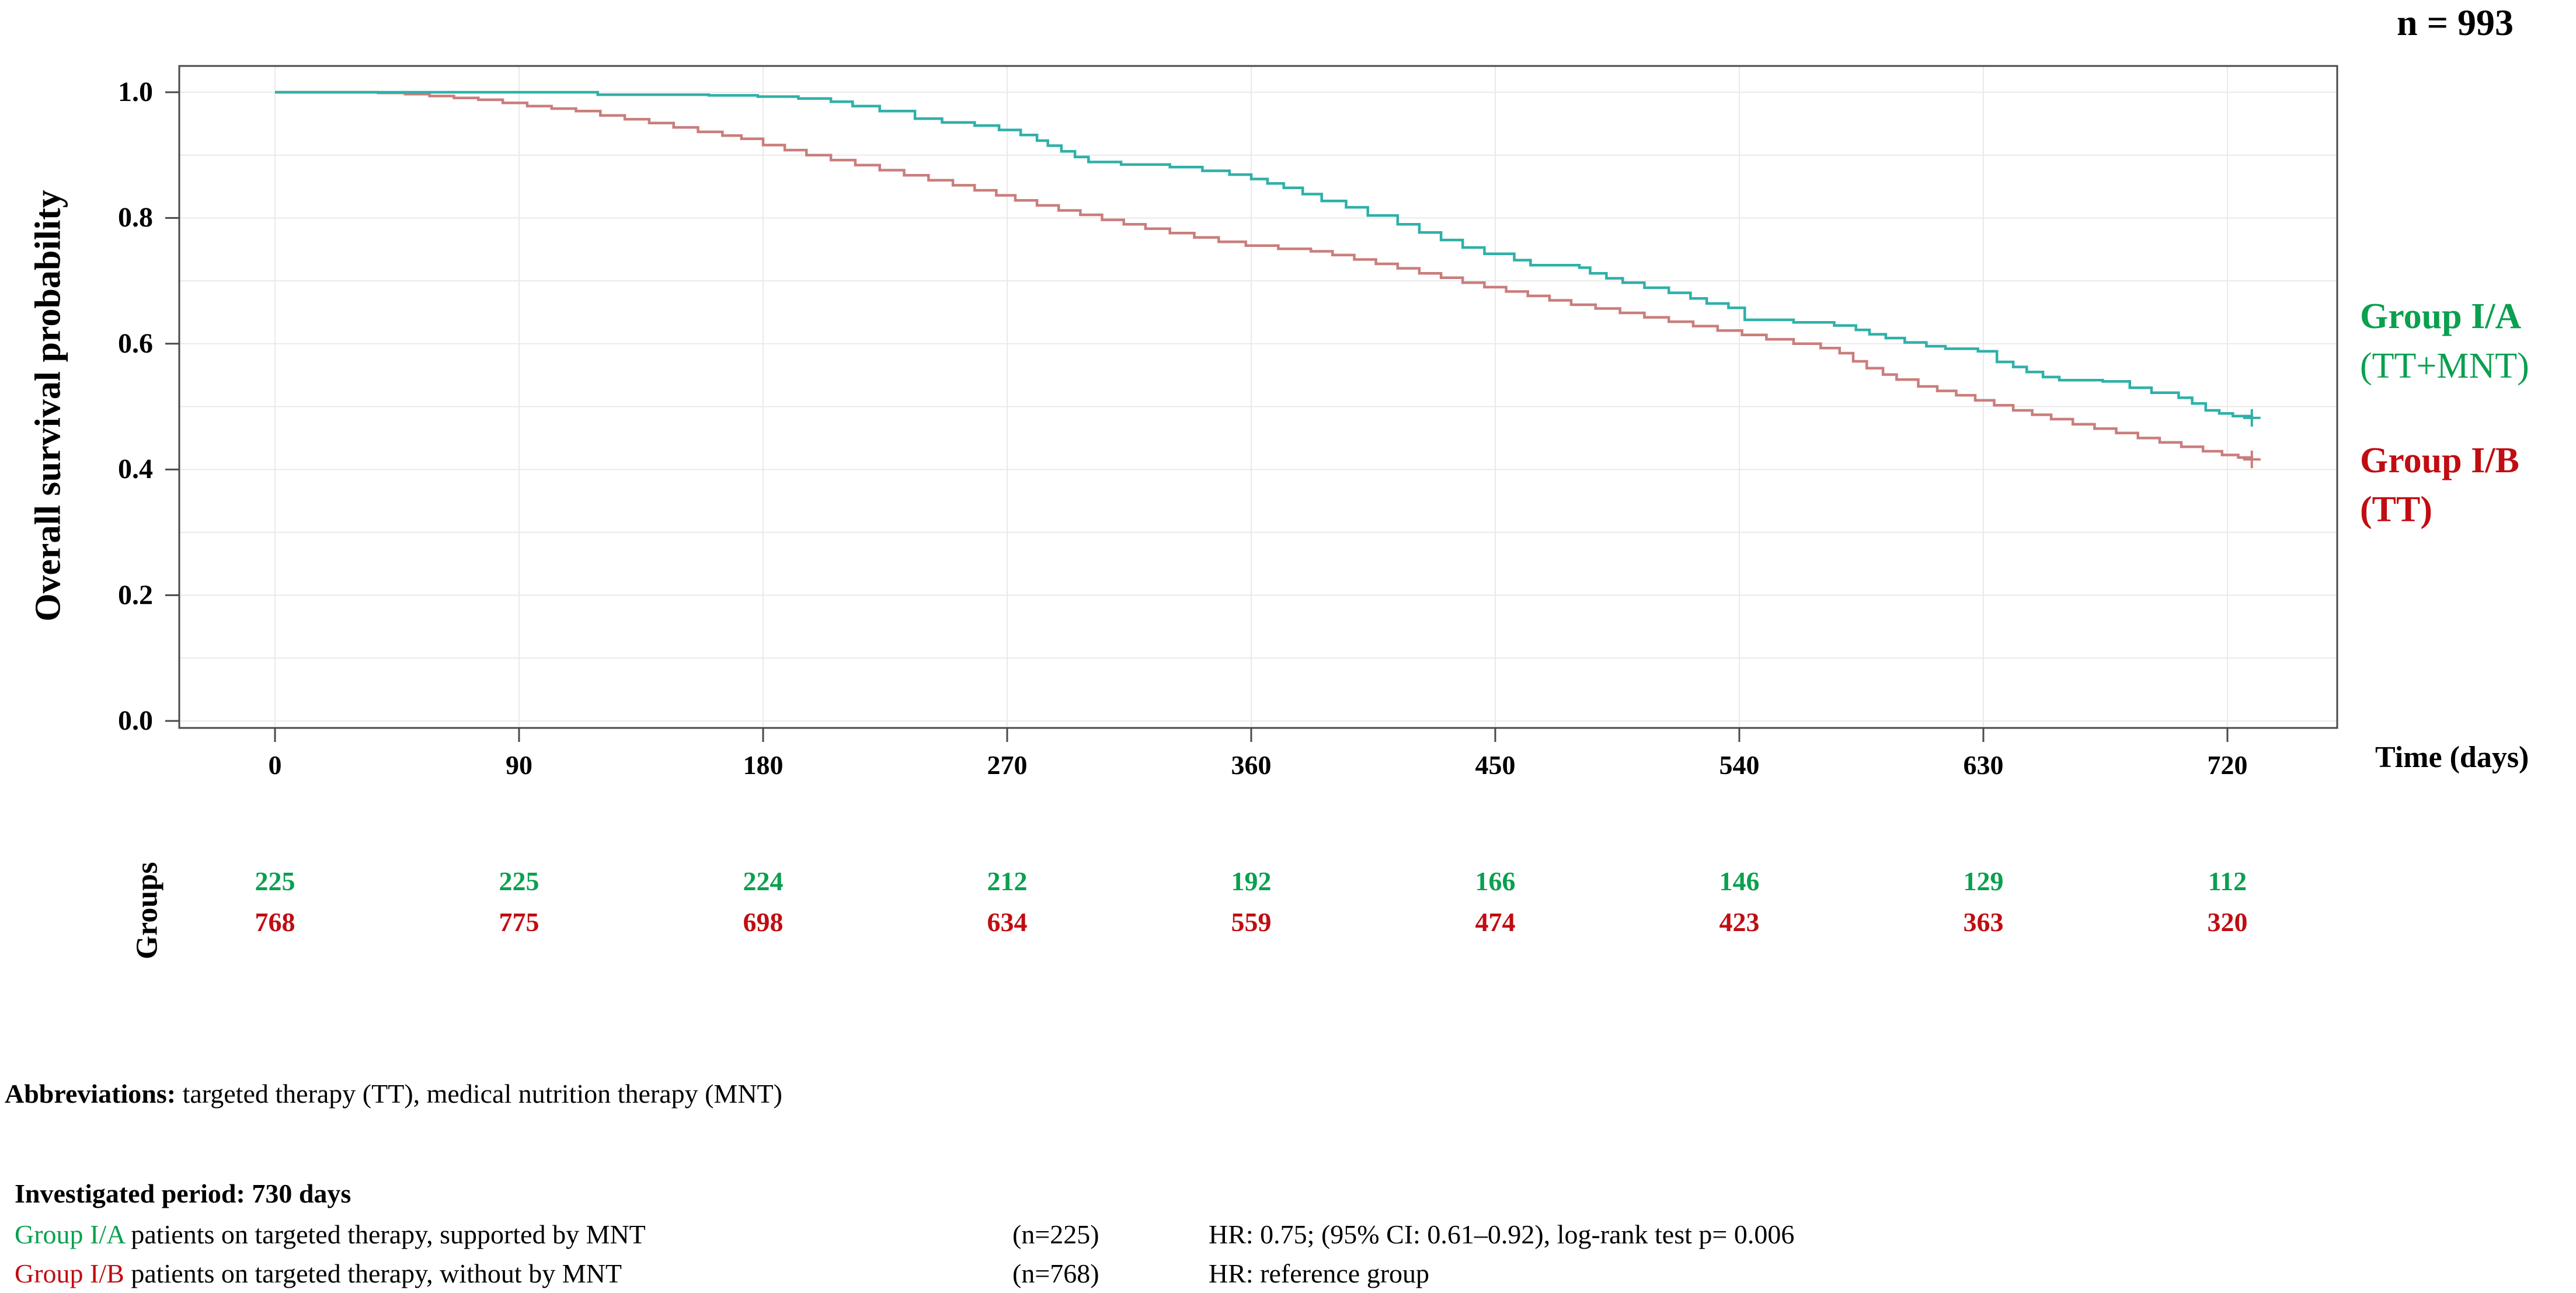 The image size is (2576, 1293). Describe the element at coordinates (1983, 922) in the screenshot. I see `risk-count: 363` at that location.